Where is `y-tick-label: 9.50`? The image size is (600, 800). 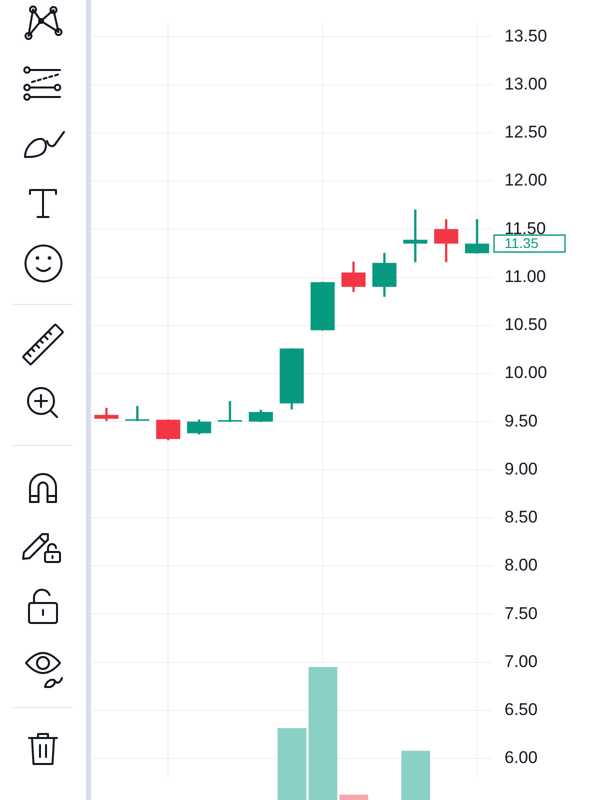 y-tick-label: 9.50 is located at coordinates (521, 420).